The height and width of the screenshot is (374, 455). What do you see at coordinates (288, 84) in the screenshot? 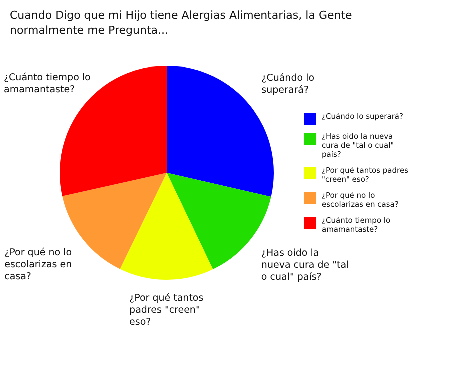
I see `slice-label: ¿Cuándo lo superará?` at bounding box center [288, 84].